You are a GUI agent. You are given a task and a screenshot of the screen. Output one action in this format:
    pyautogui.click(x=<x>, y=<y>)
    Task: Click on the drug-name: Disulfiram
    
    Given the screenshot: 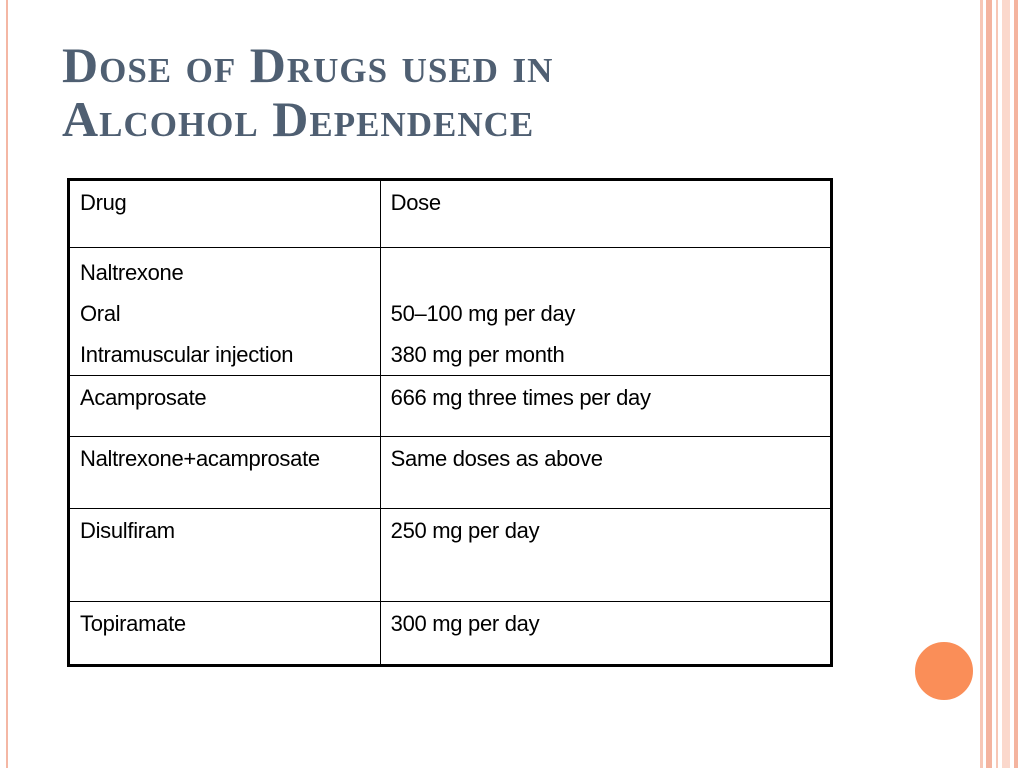 What is the action you would take?
    pyautogui.click(x=127, y=530)
    